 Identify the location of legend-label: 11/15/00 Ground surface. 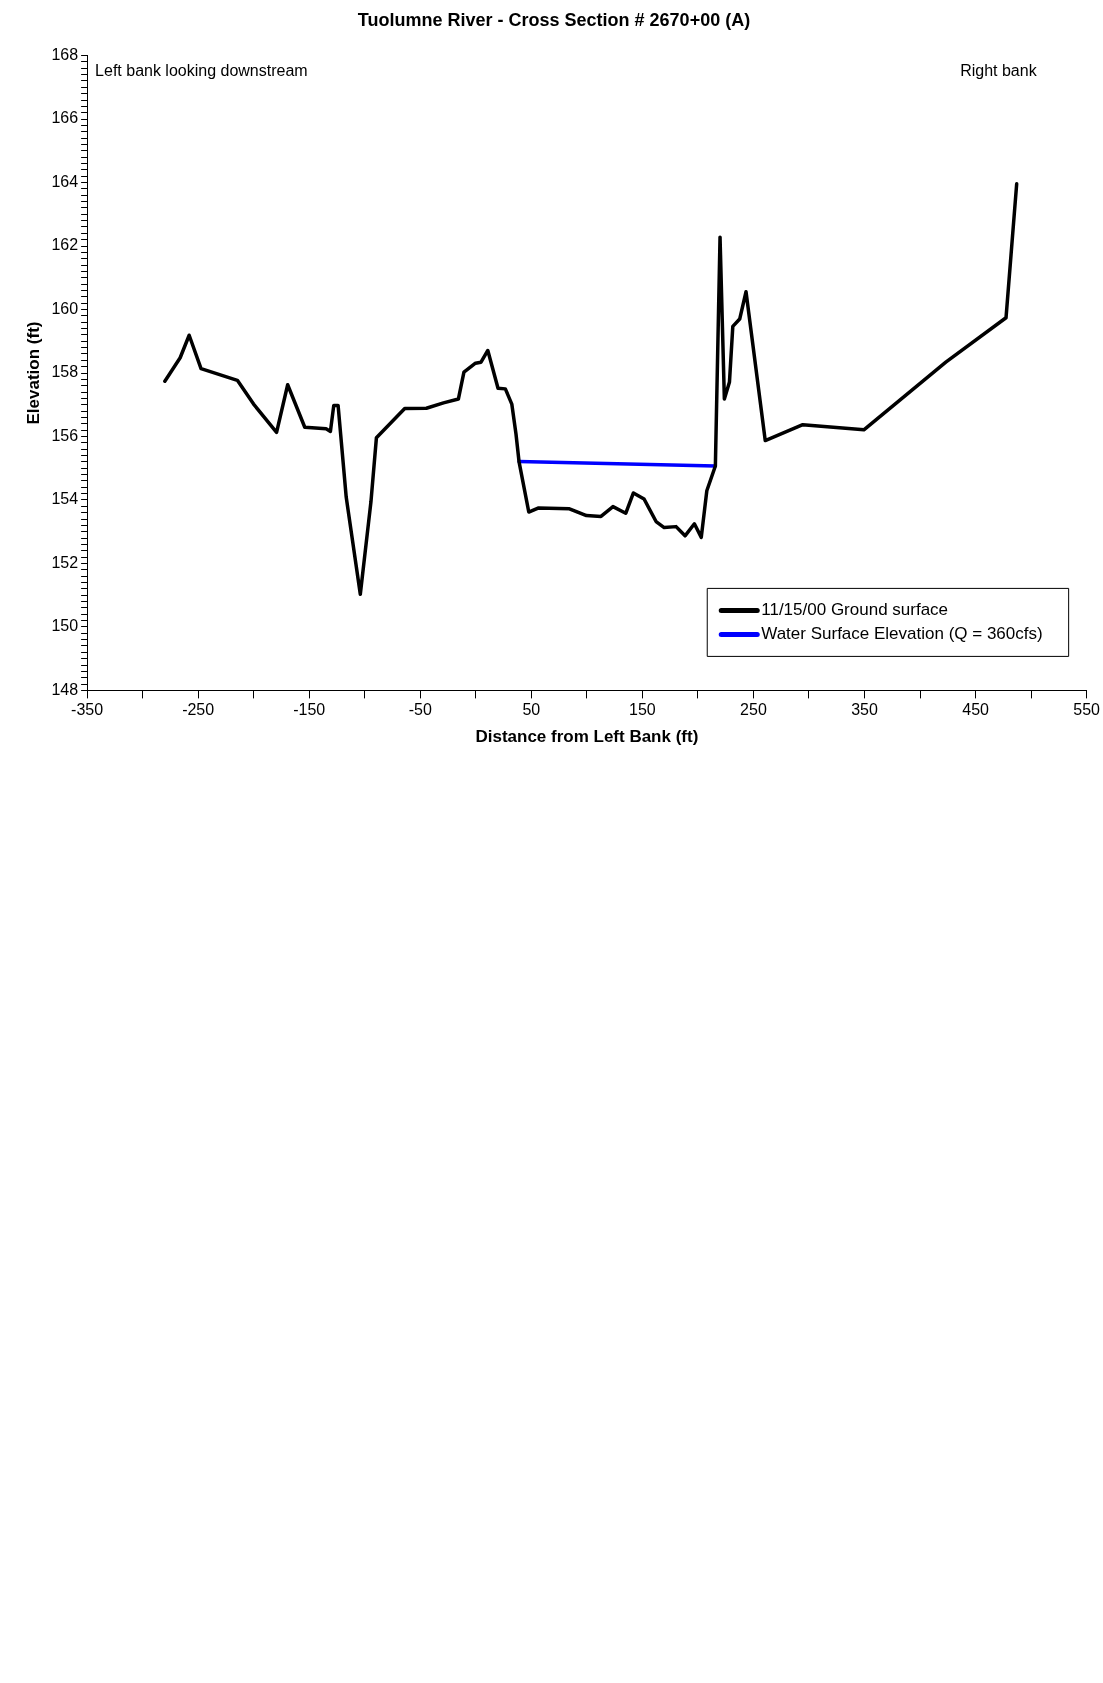
(855, 610).